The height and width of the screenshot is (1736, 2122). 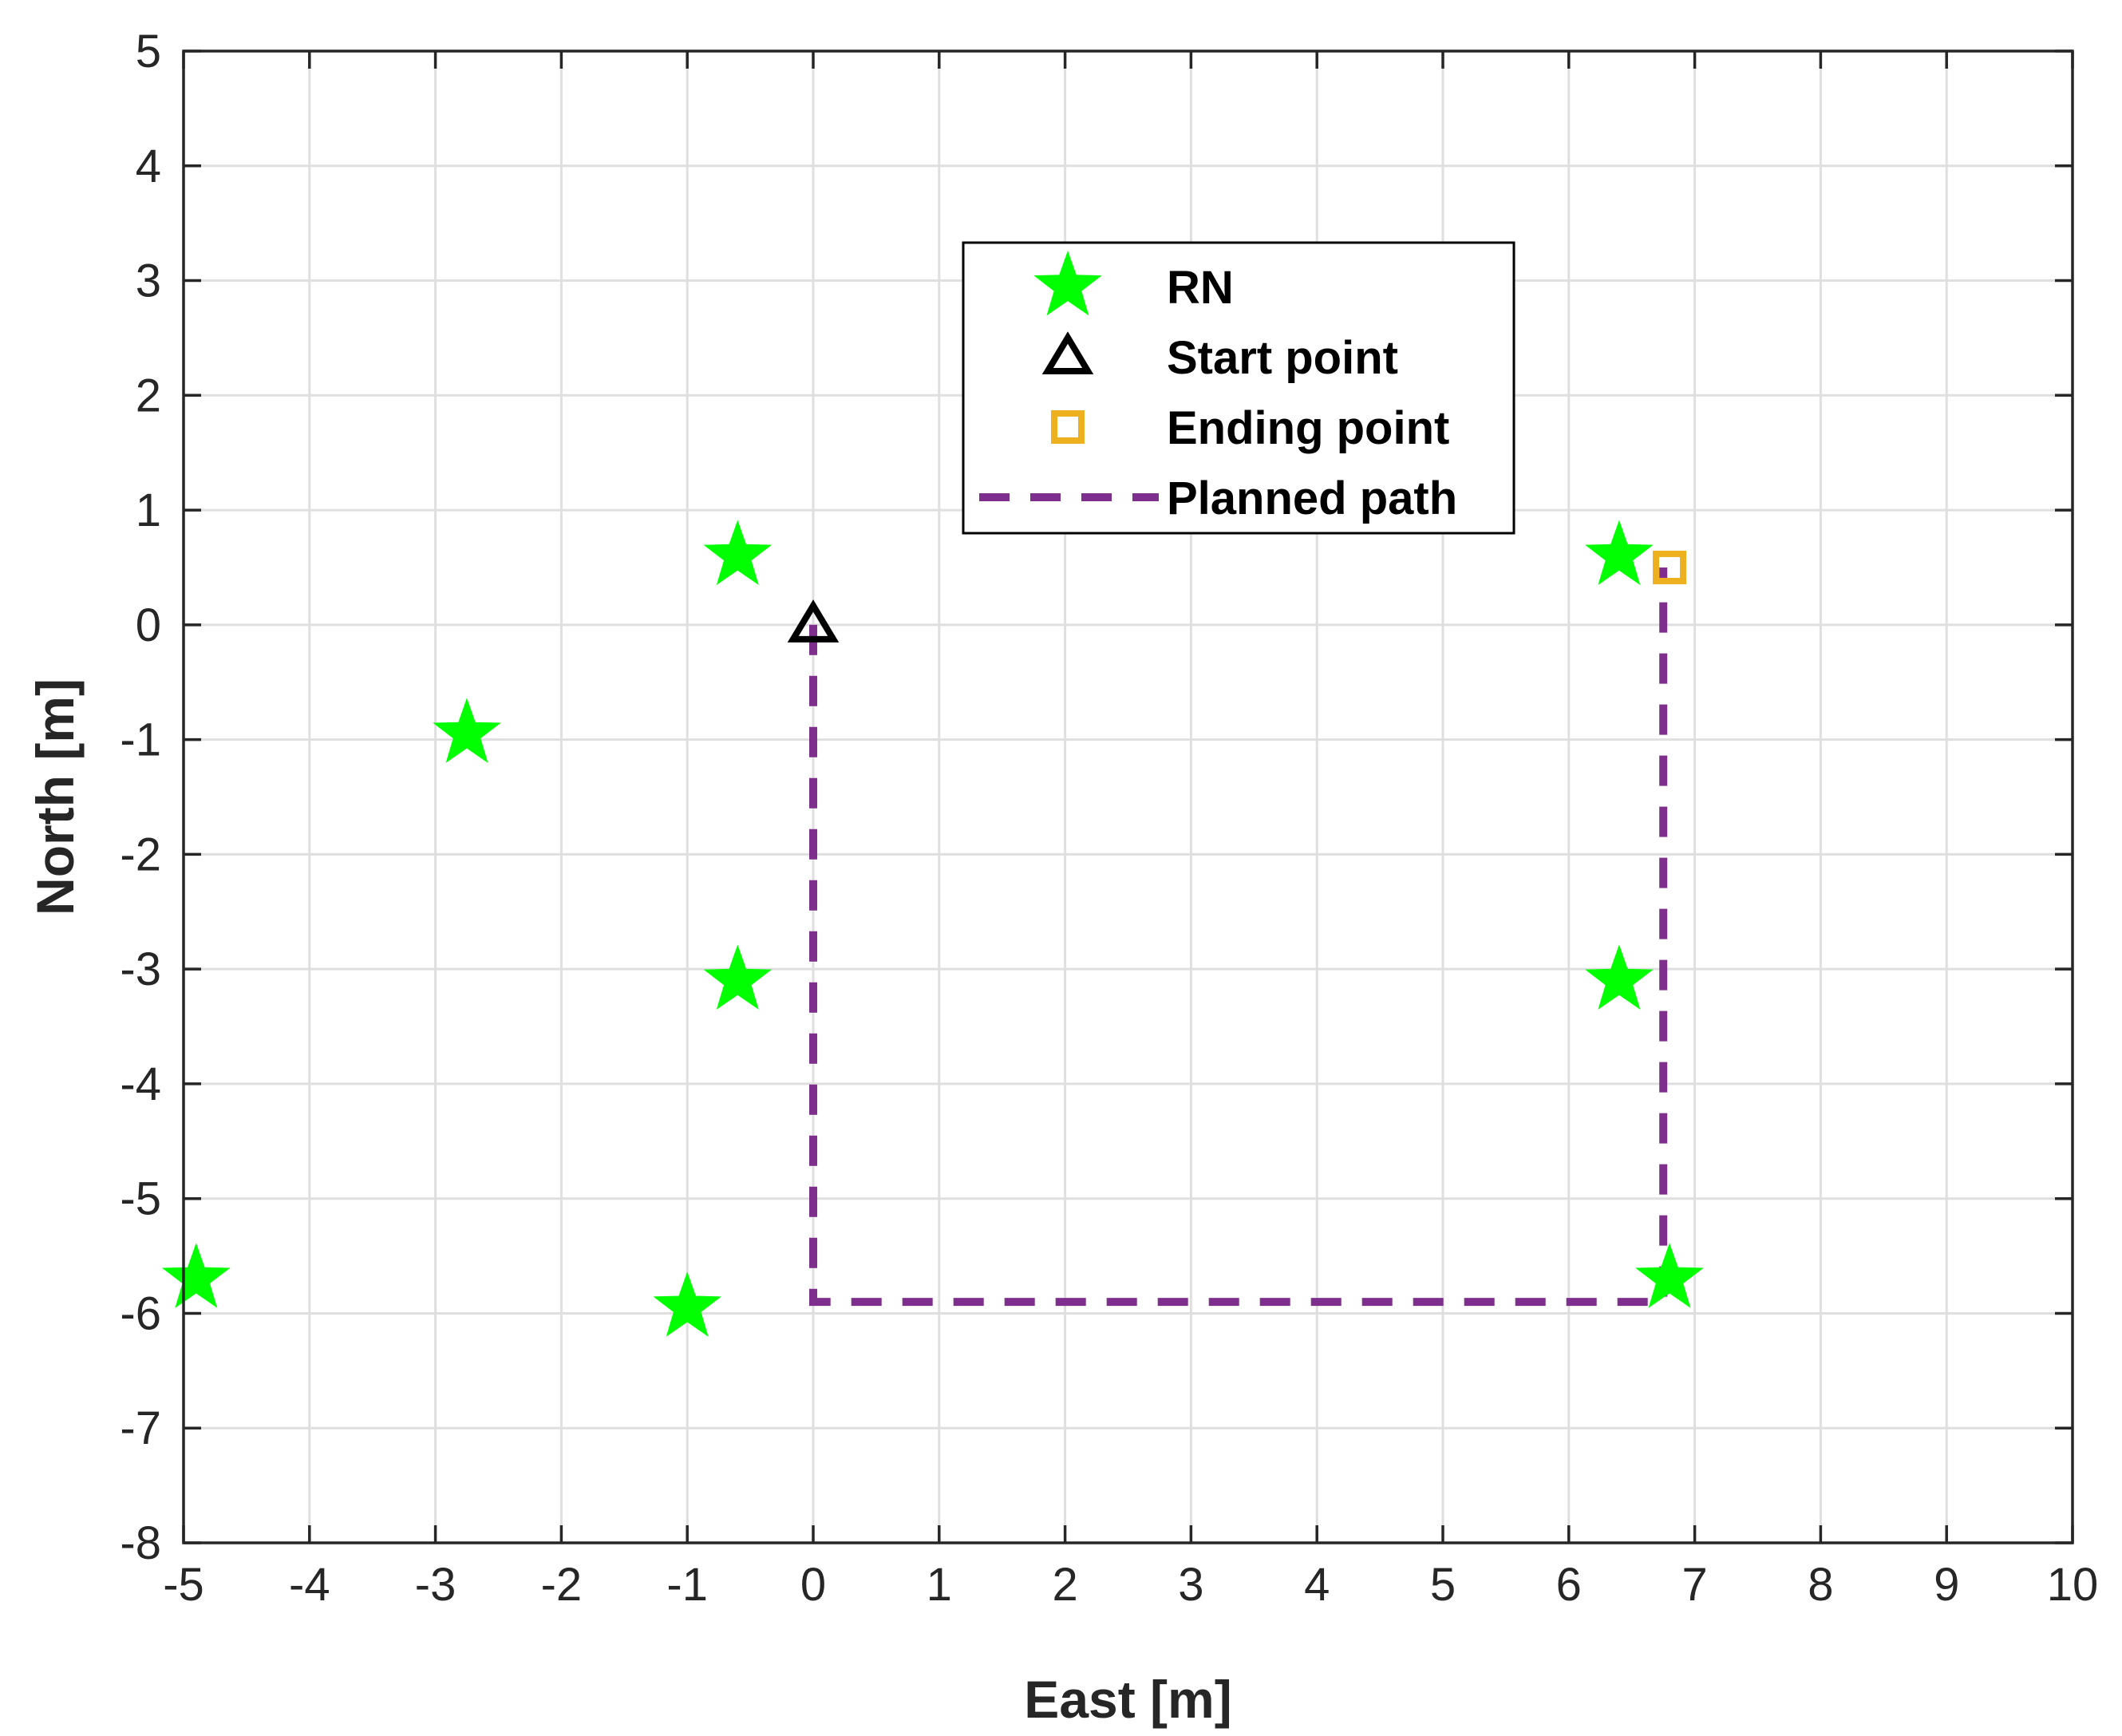 What do you see at coordinates (1200, 288) in the screenshot?
I see `legend-label: RN` at bounding box center [1200, 288].